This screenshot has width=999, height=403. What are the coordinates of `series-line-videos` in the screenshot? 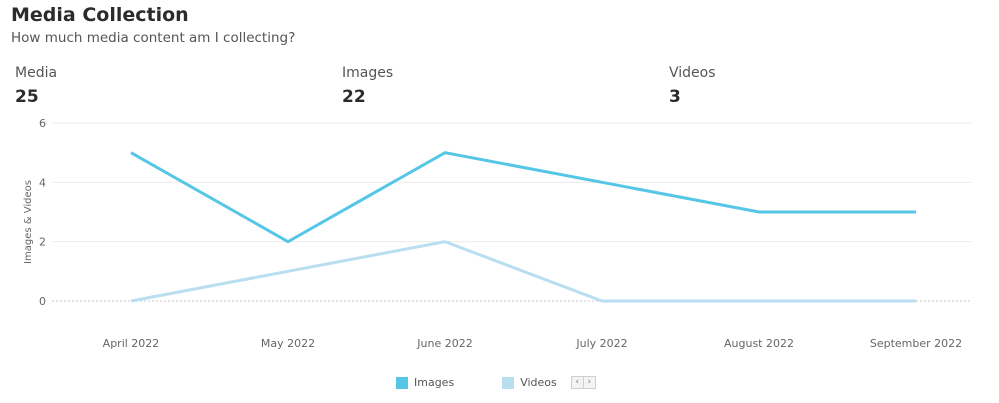 It's located at (523, 271).